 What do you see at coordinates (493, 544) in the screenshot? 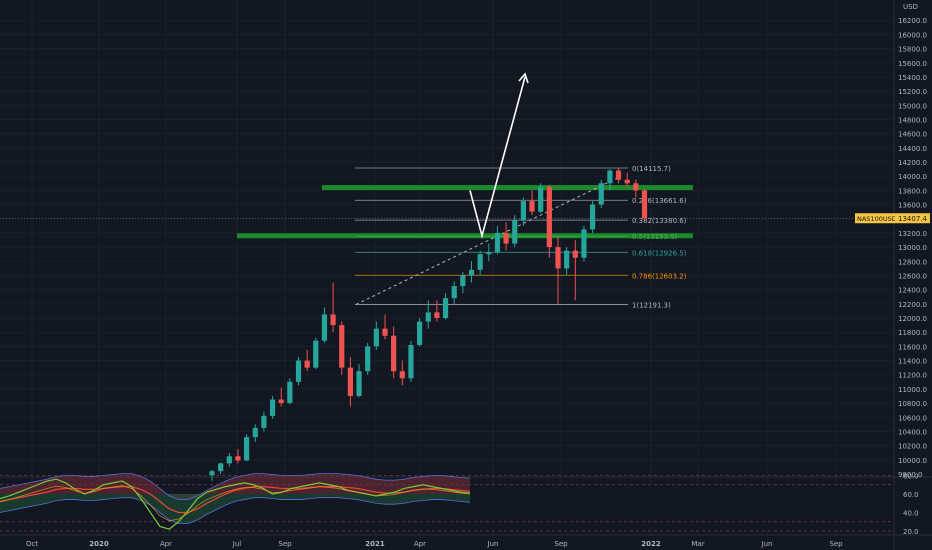
I see `time-tick-label: Jun` at bounding box center [493, 544].